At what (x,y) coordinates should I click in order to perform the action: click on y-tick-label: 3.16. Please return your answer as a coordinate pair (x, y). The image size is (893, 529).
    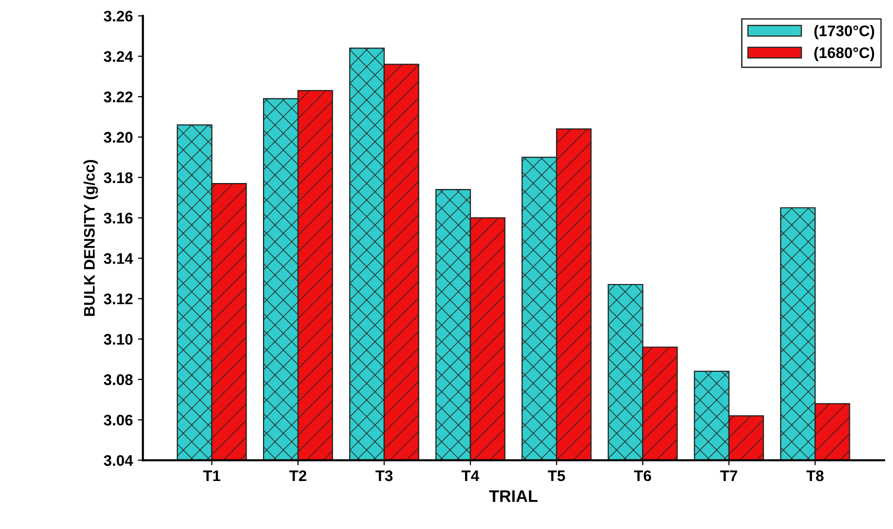
    Looking at the image, I should click on (118, 218).